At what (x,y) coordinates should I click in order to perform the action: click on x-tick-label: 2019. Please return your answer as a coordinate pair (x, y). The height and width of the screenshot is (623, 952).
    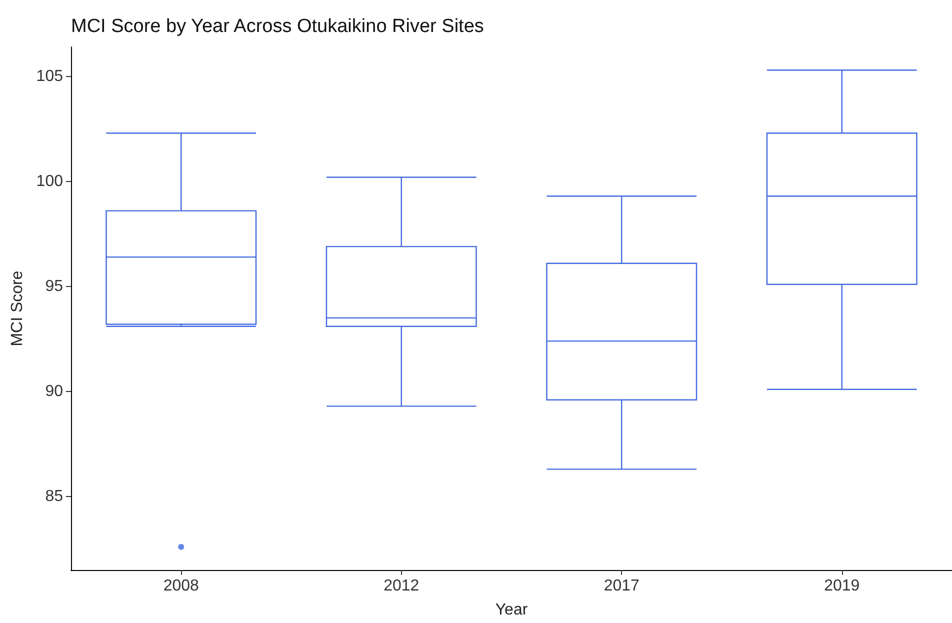
    Looking at the image, I should click on (842, 586).